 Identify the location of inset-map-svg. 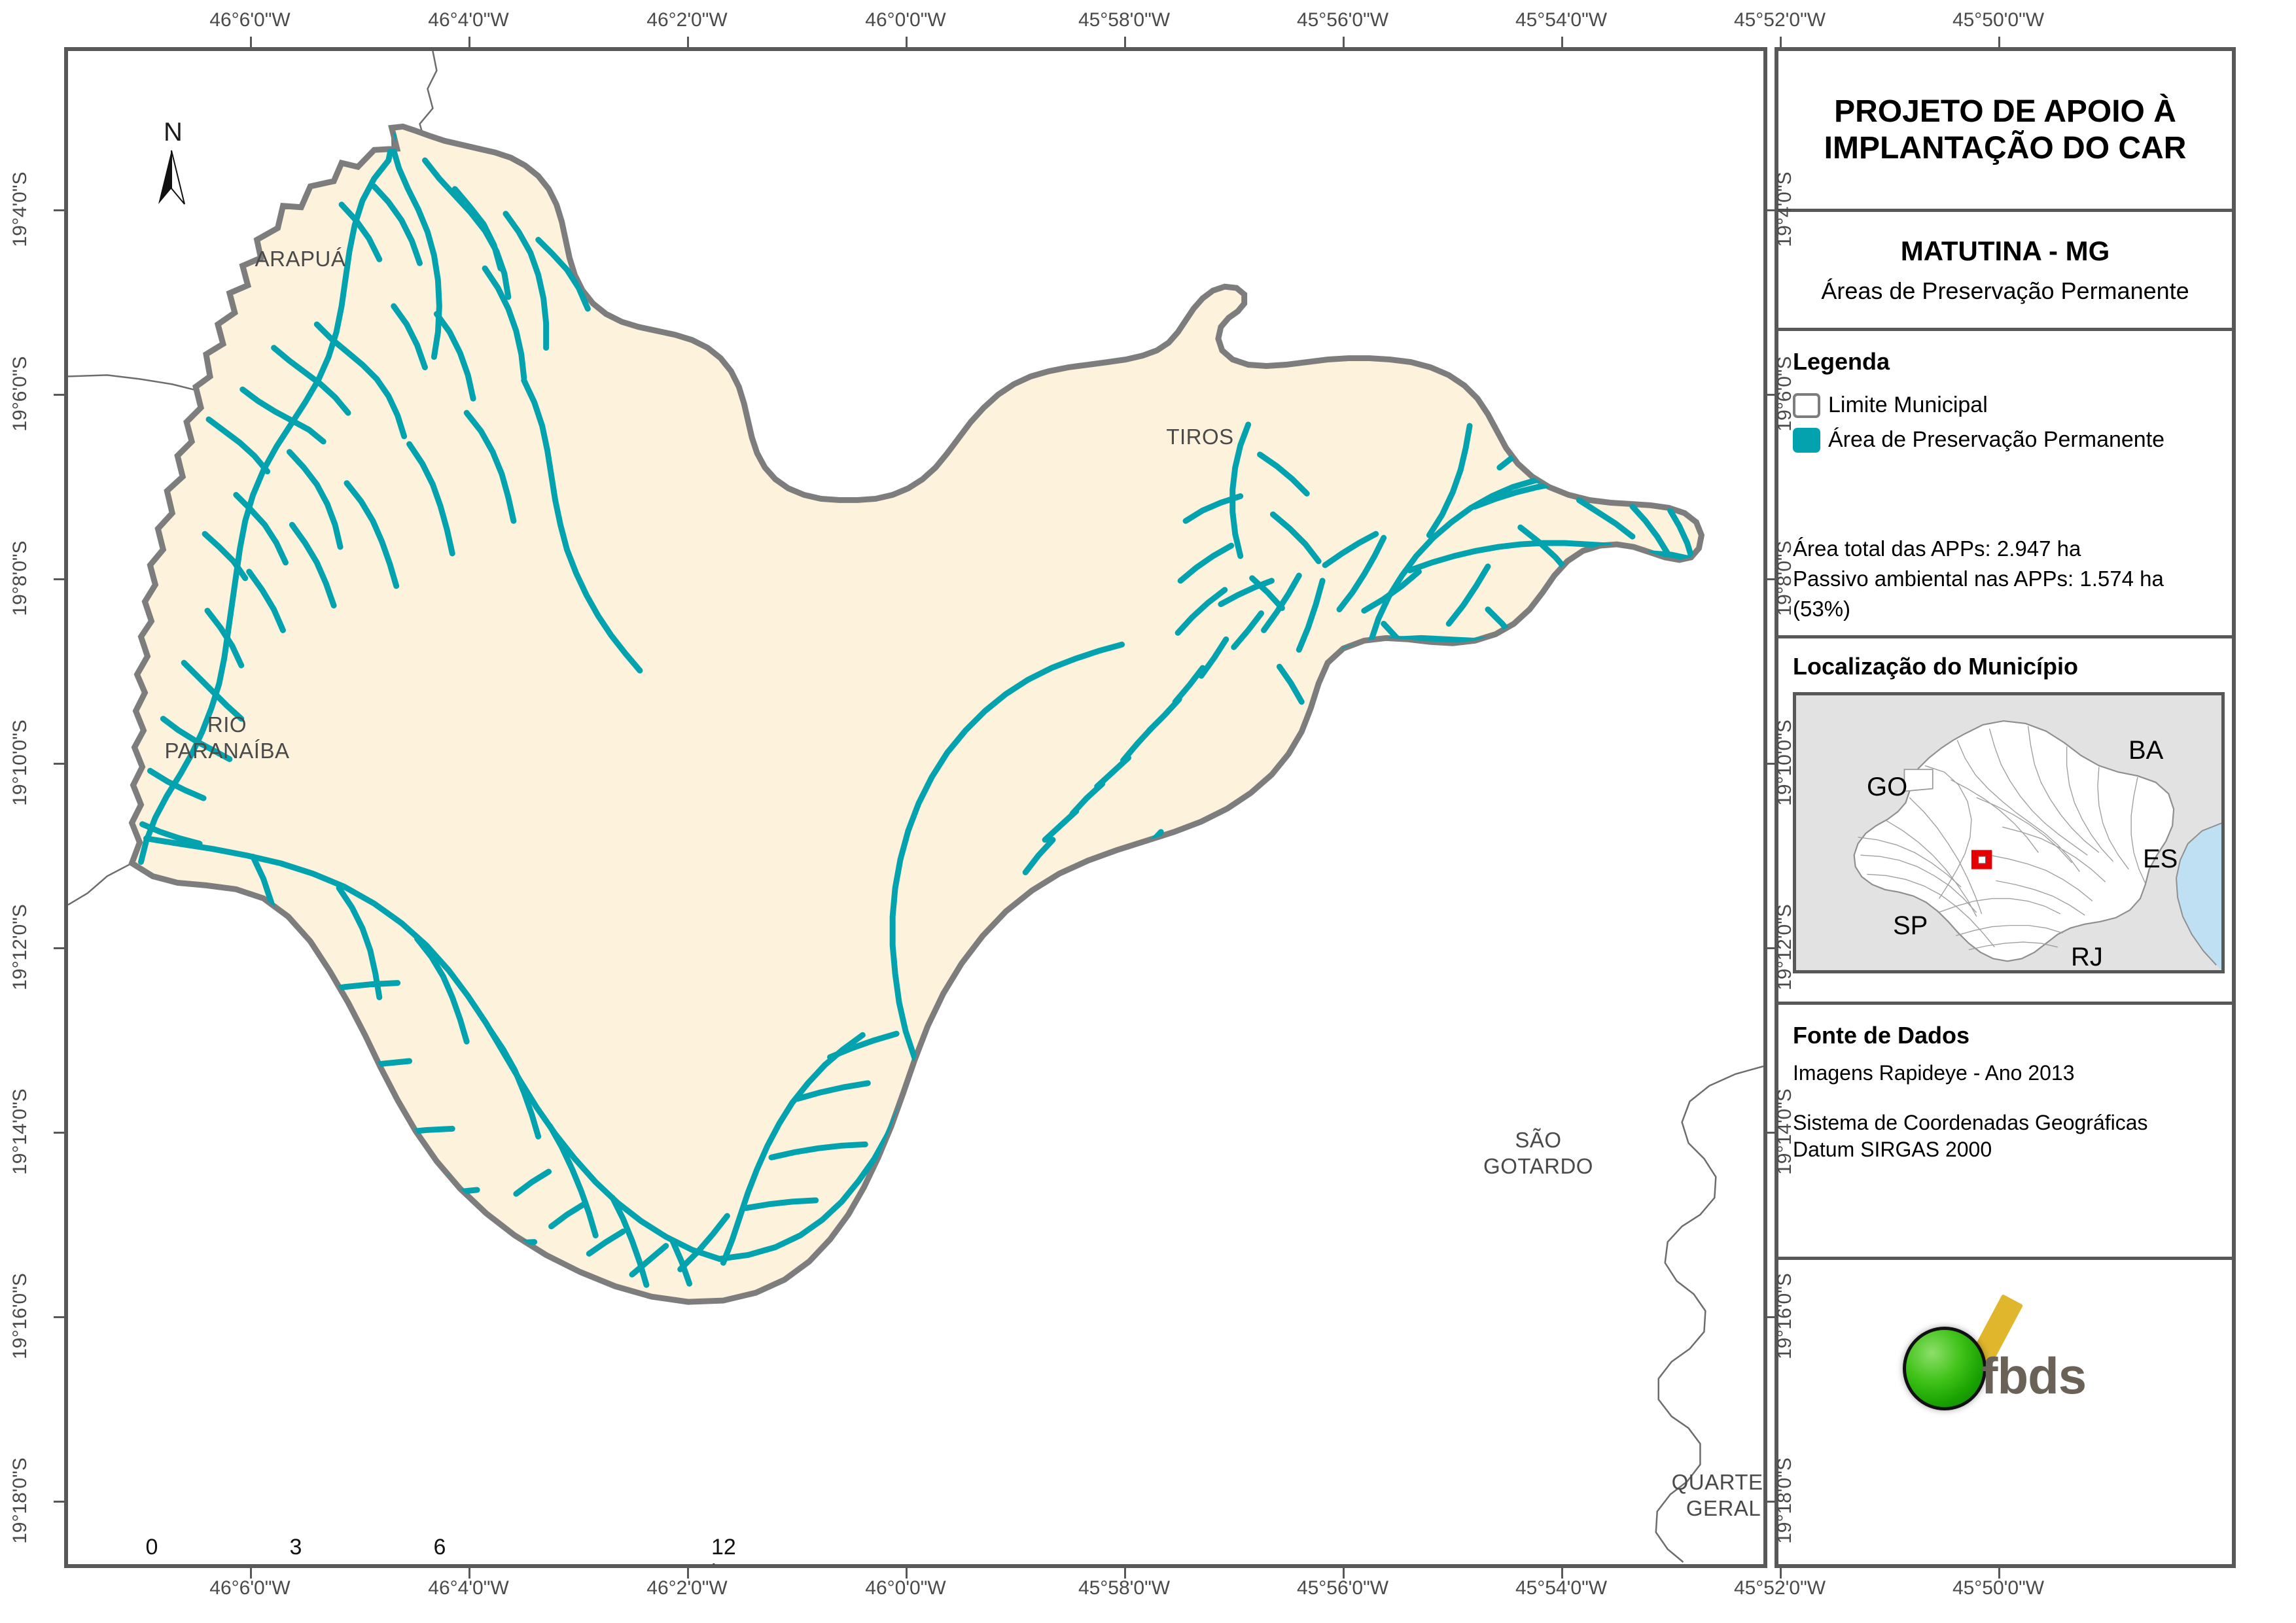
(2008, 832).